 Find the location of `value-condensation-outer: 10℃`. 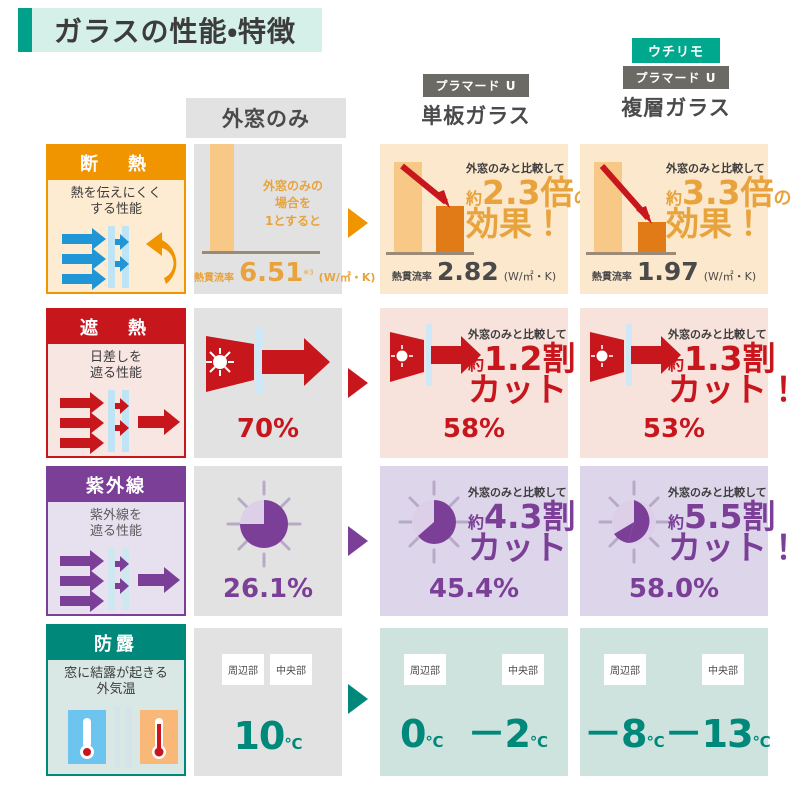

value-condensation-outer: 10℃ is located at coordinates (268, 736).